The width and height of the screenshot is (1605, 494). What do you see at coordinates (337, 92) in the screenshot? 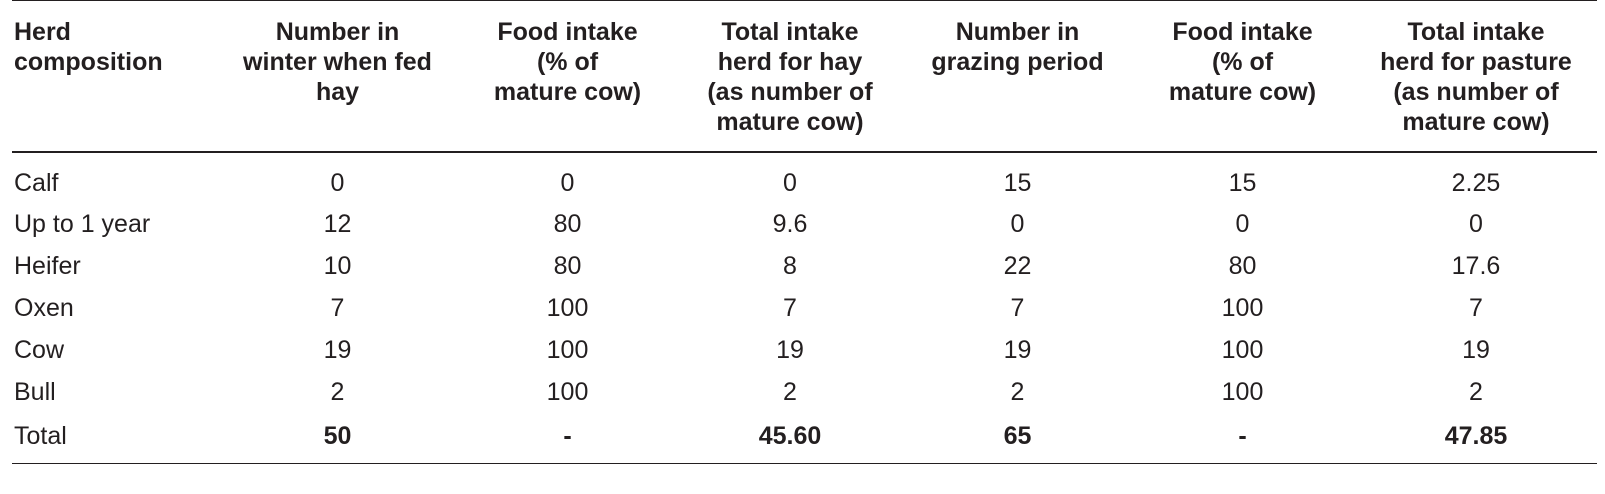
I see `column-header-line: hay` at bounding box center [337, 92].